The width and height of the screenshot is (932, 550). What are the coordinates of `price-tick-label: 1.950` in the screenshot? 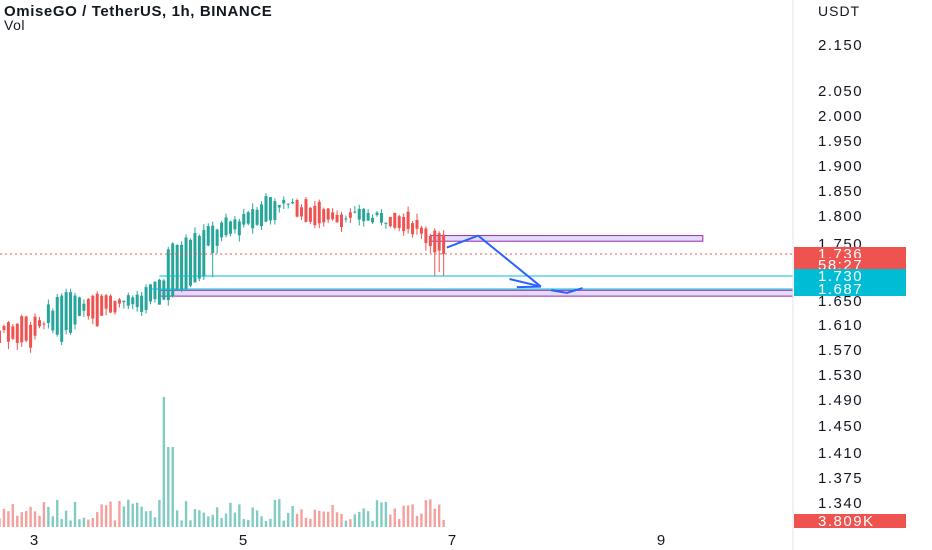 It's located at (840, 141).